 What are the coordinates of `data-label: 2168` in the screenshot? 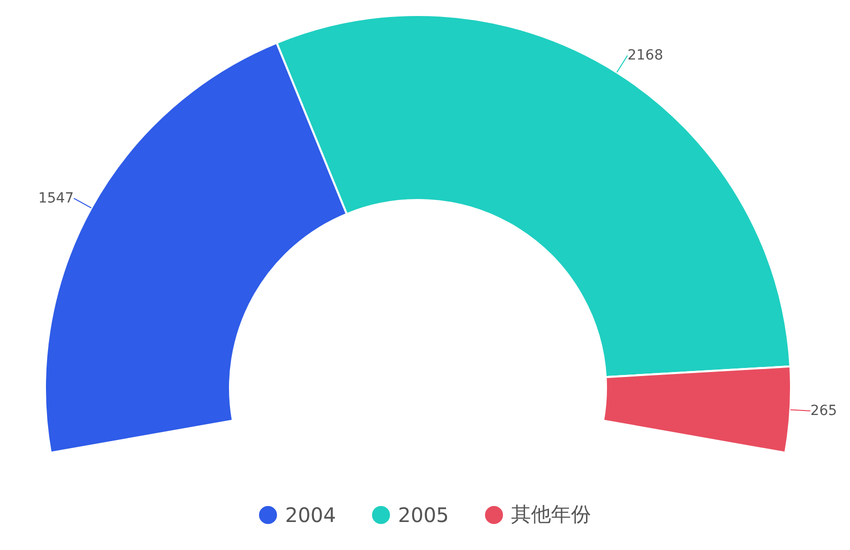 It's located at (645, 55).